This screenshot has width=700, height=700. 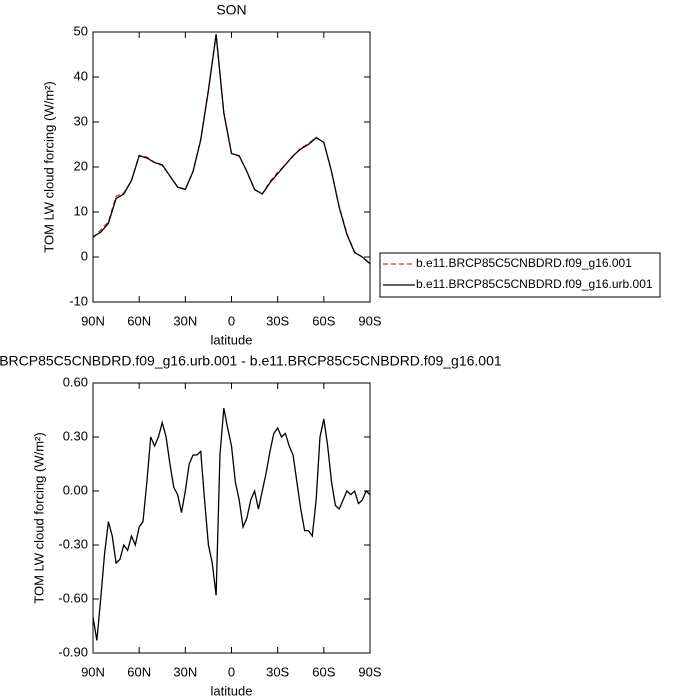 I want to click on y-tick-label: -0.90, so click(x=73, y=651).